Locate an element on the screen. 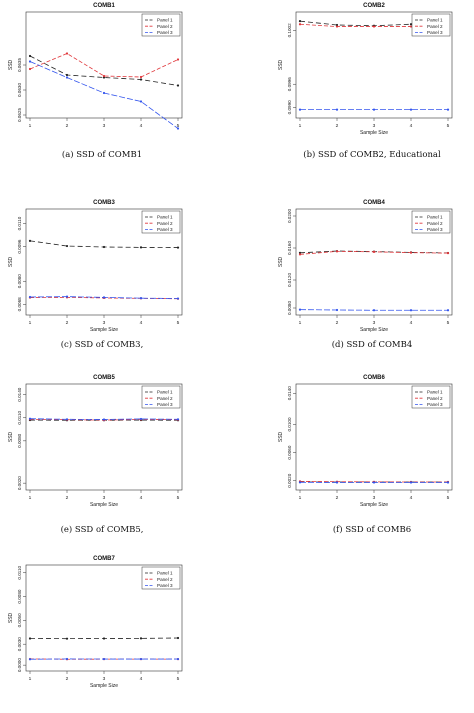  y-tick-label: 0.0068 is located at coordinates (19, 304).